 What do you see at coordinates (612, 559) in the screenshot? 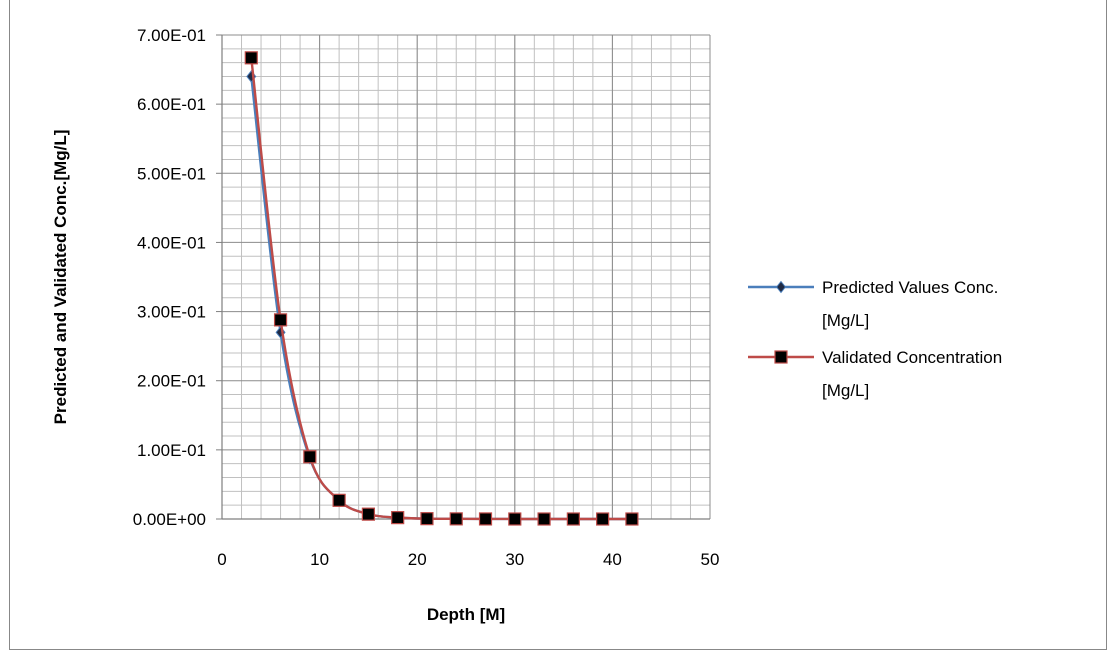
I see `x-tick-label: 40` at bounding box center [612, 559].